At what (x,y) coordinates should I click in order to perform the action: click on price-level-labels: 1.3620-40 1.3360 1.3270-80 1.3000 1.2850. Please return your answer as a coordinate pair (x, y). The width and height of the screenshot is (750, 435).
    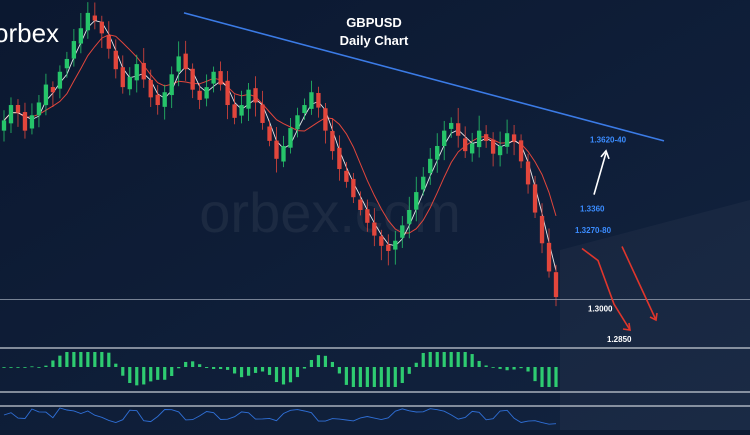
    Looking at the image, I should click on (603, 239).